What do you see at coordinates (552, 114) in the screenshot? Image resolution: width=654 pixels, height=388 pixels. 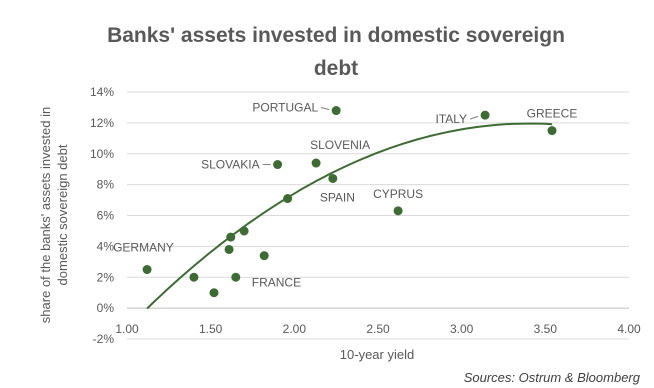 I see `point-label: GREECE` at bounding box center [552, 114].